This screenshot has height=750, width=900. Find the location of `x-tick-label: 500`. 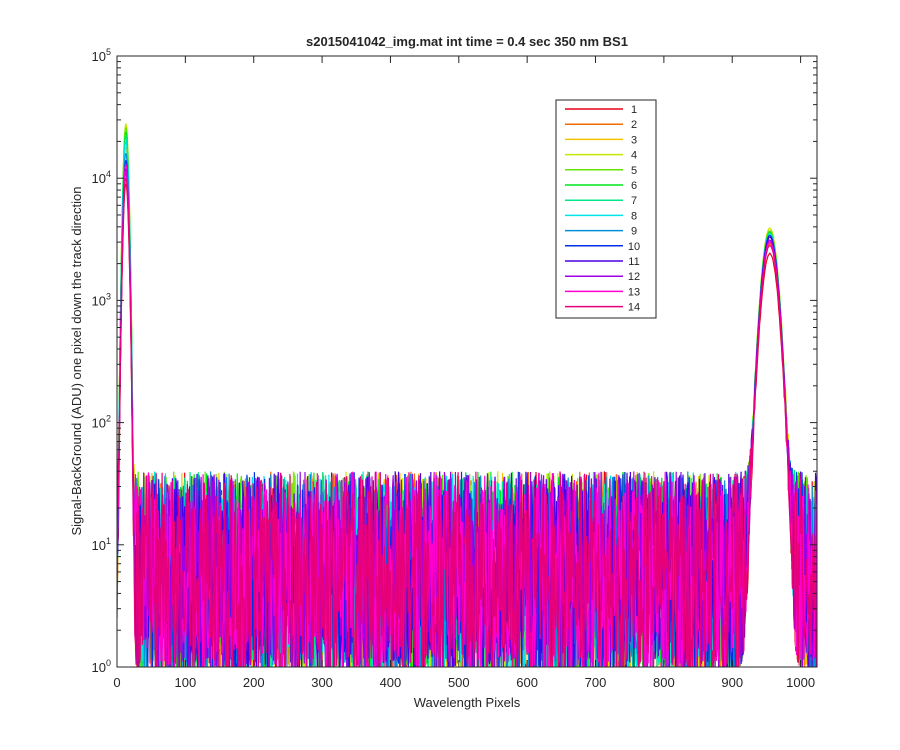

x-tick-label: 500 is located at coordinates (459, 682).